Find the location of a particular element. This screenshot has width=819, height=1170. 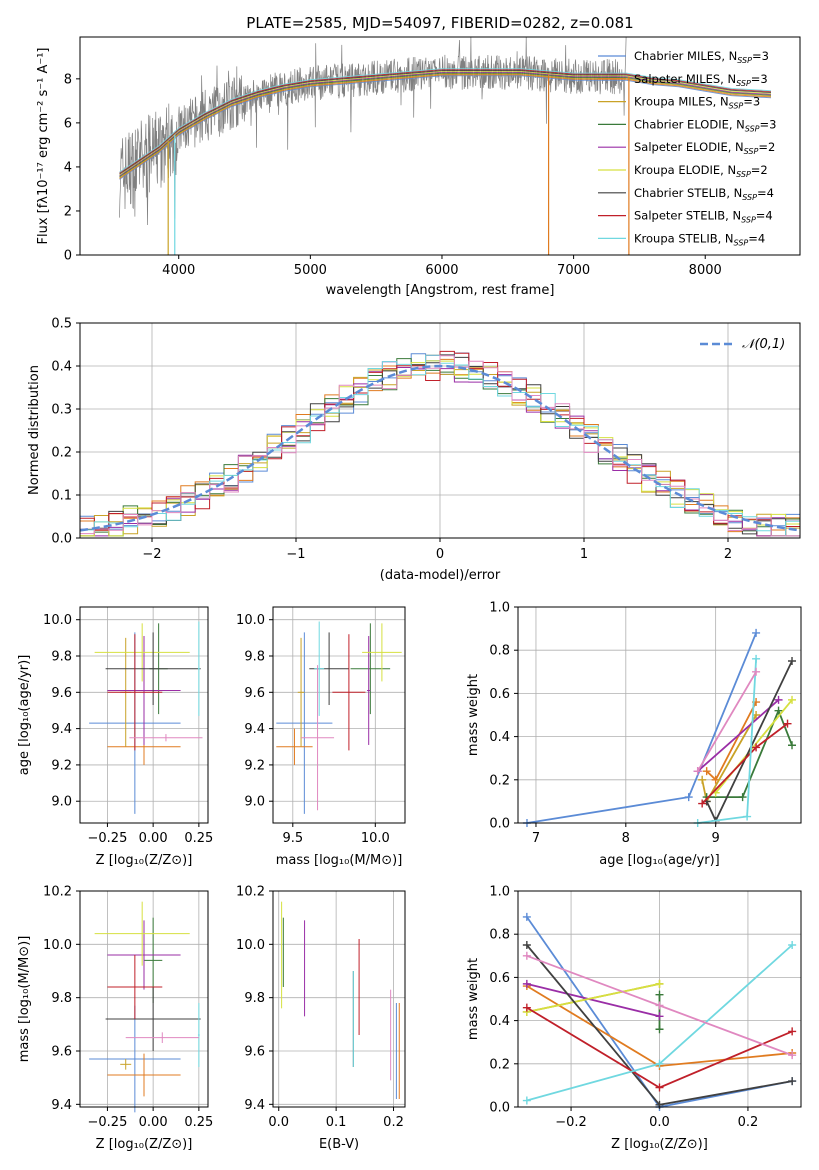

panel-xtick-label: 0.25 is located at coordinates (198, 1122).